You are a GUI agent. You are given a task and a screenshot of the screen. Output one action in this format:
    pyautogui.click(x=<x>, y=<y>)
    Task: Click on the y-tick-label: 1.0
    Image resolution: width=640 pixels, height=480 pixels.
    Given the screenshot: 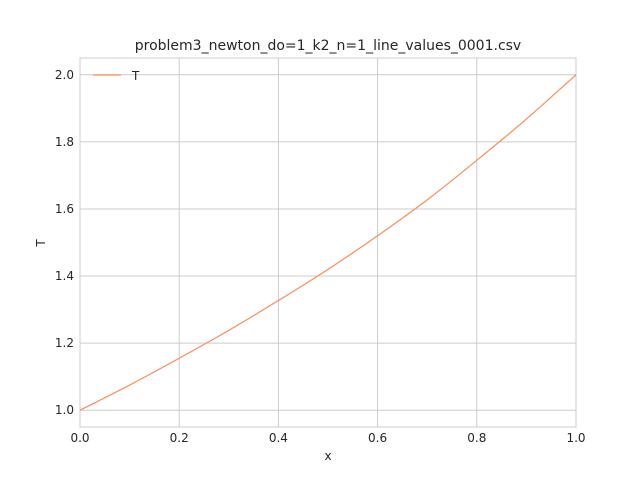 What is the action you would take?
    pyautogui.click(x=64, y=410)
    